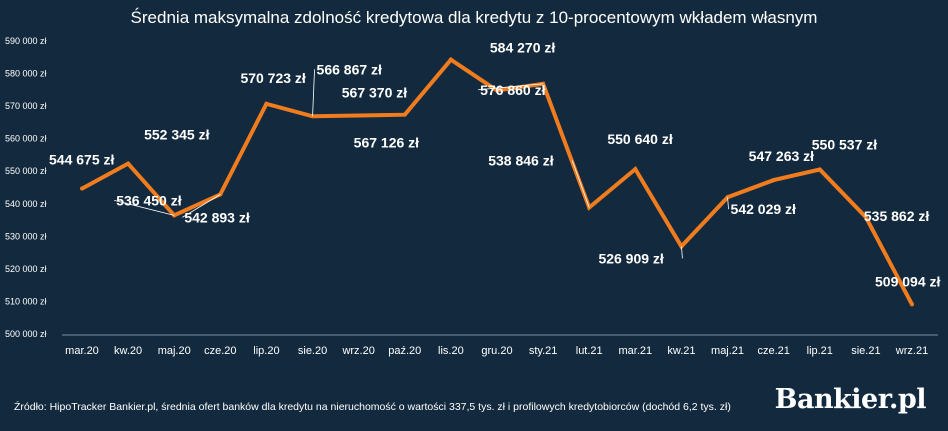  I want to click on x-tick-label: wrz.20, so click(357, 351).